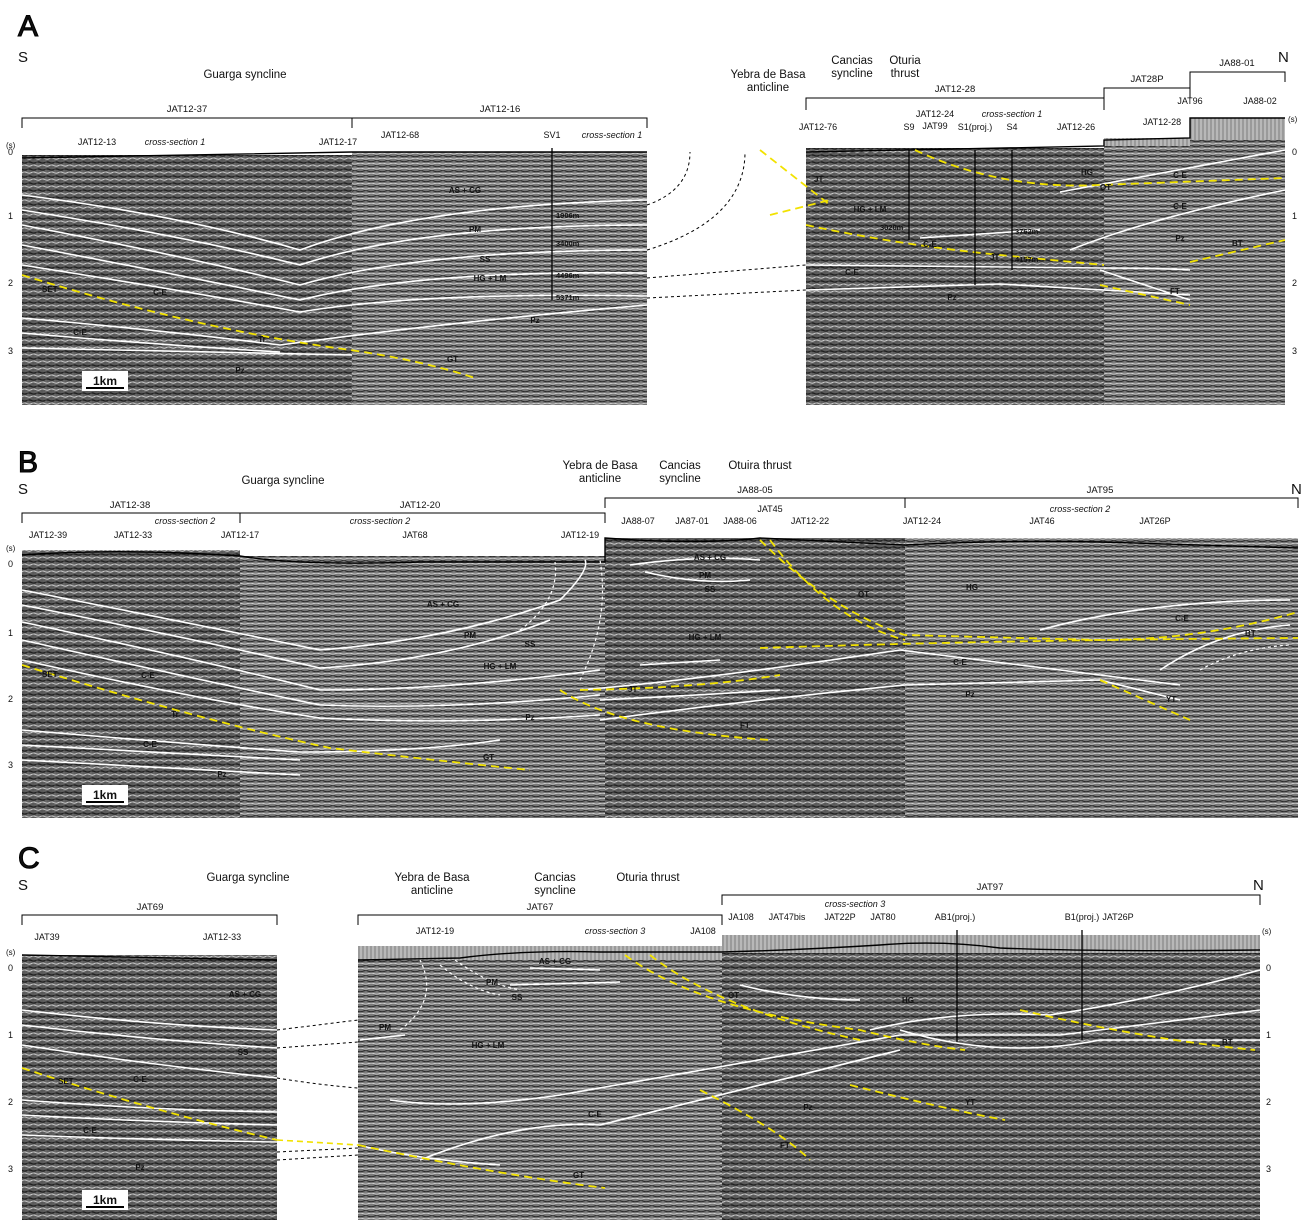  I want to click on unit-label: HG + LM, so click(705, 637).